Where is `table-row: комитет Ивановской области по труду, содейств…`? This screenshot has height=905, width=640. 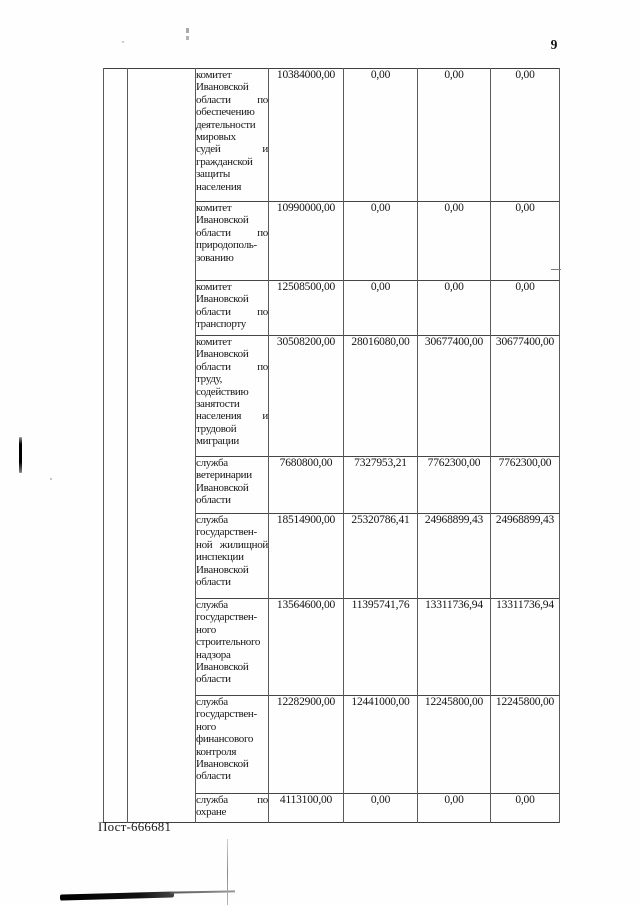 table-row: комитет Ивановской области по труду, содейств… is located at coordinates (332, 396).